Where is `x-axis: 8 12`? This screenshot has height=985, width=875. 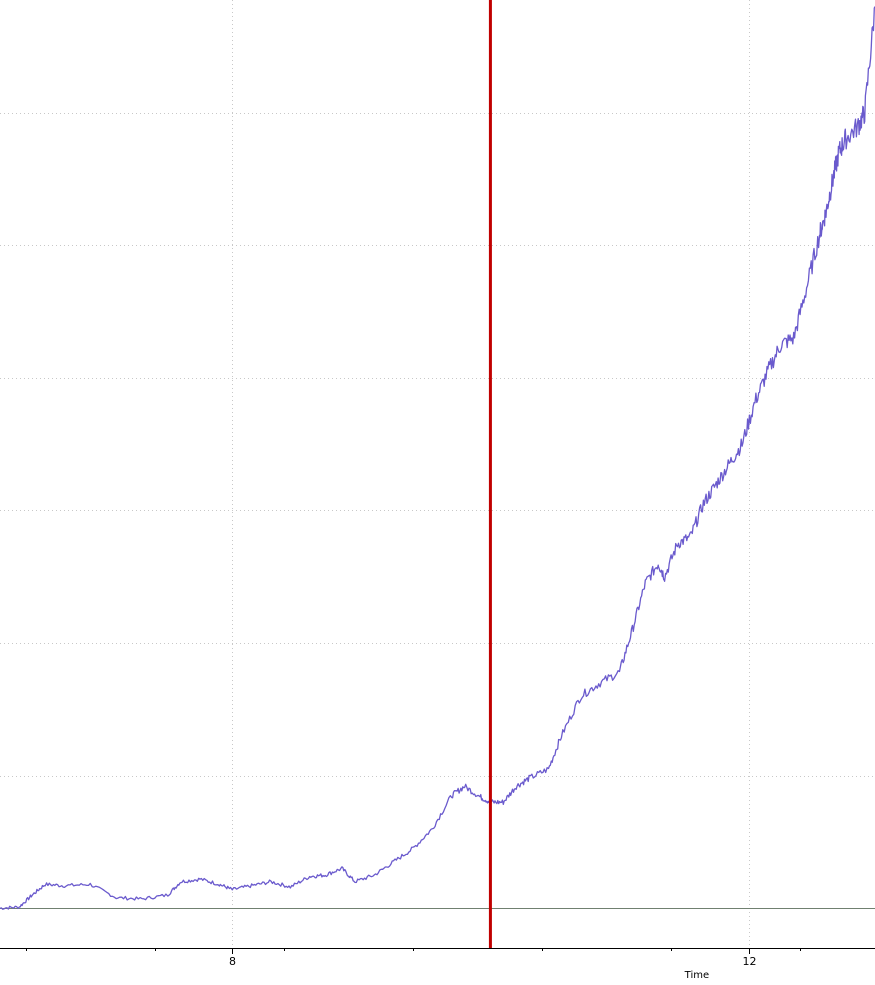 x-axis: 8 12 is located at coordinates (437, 958).